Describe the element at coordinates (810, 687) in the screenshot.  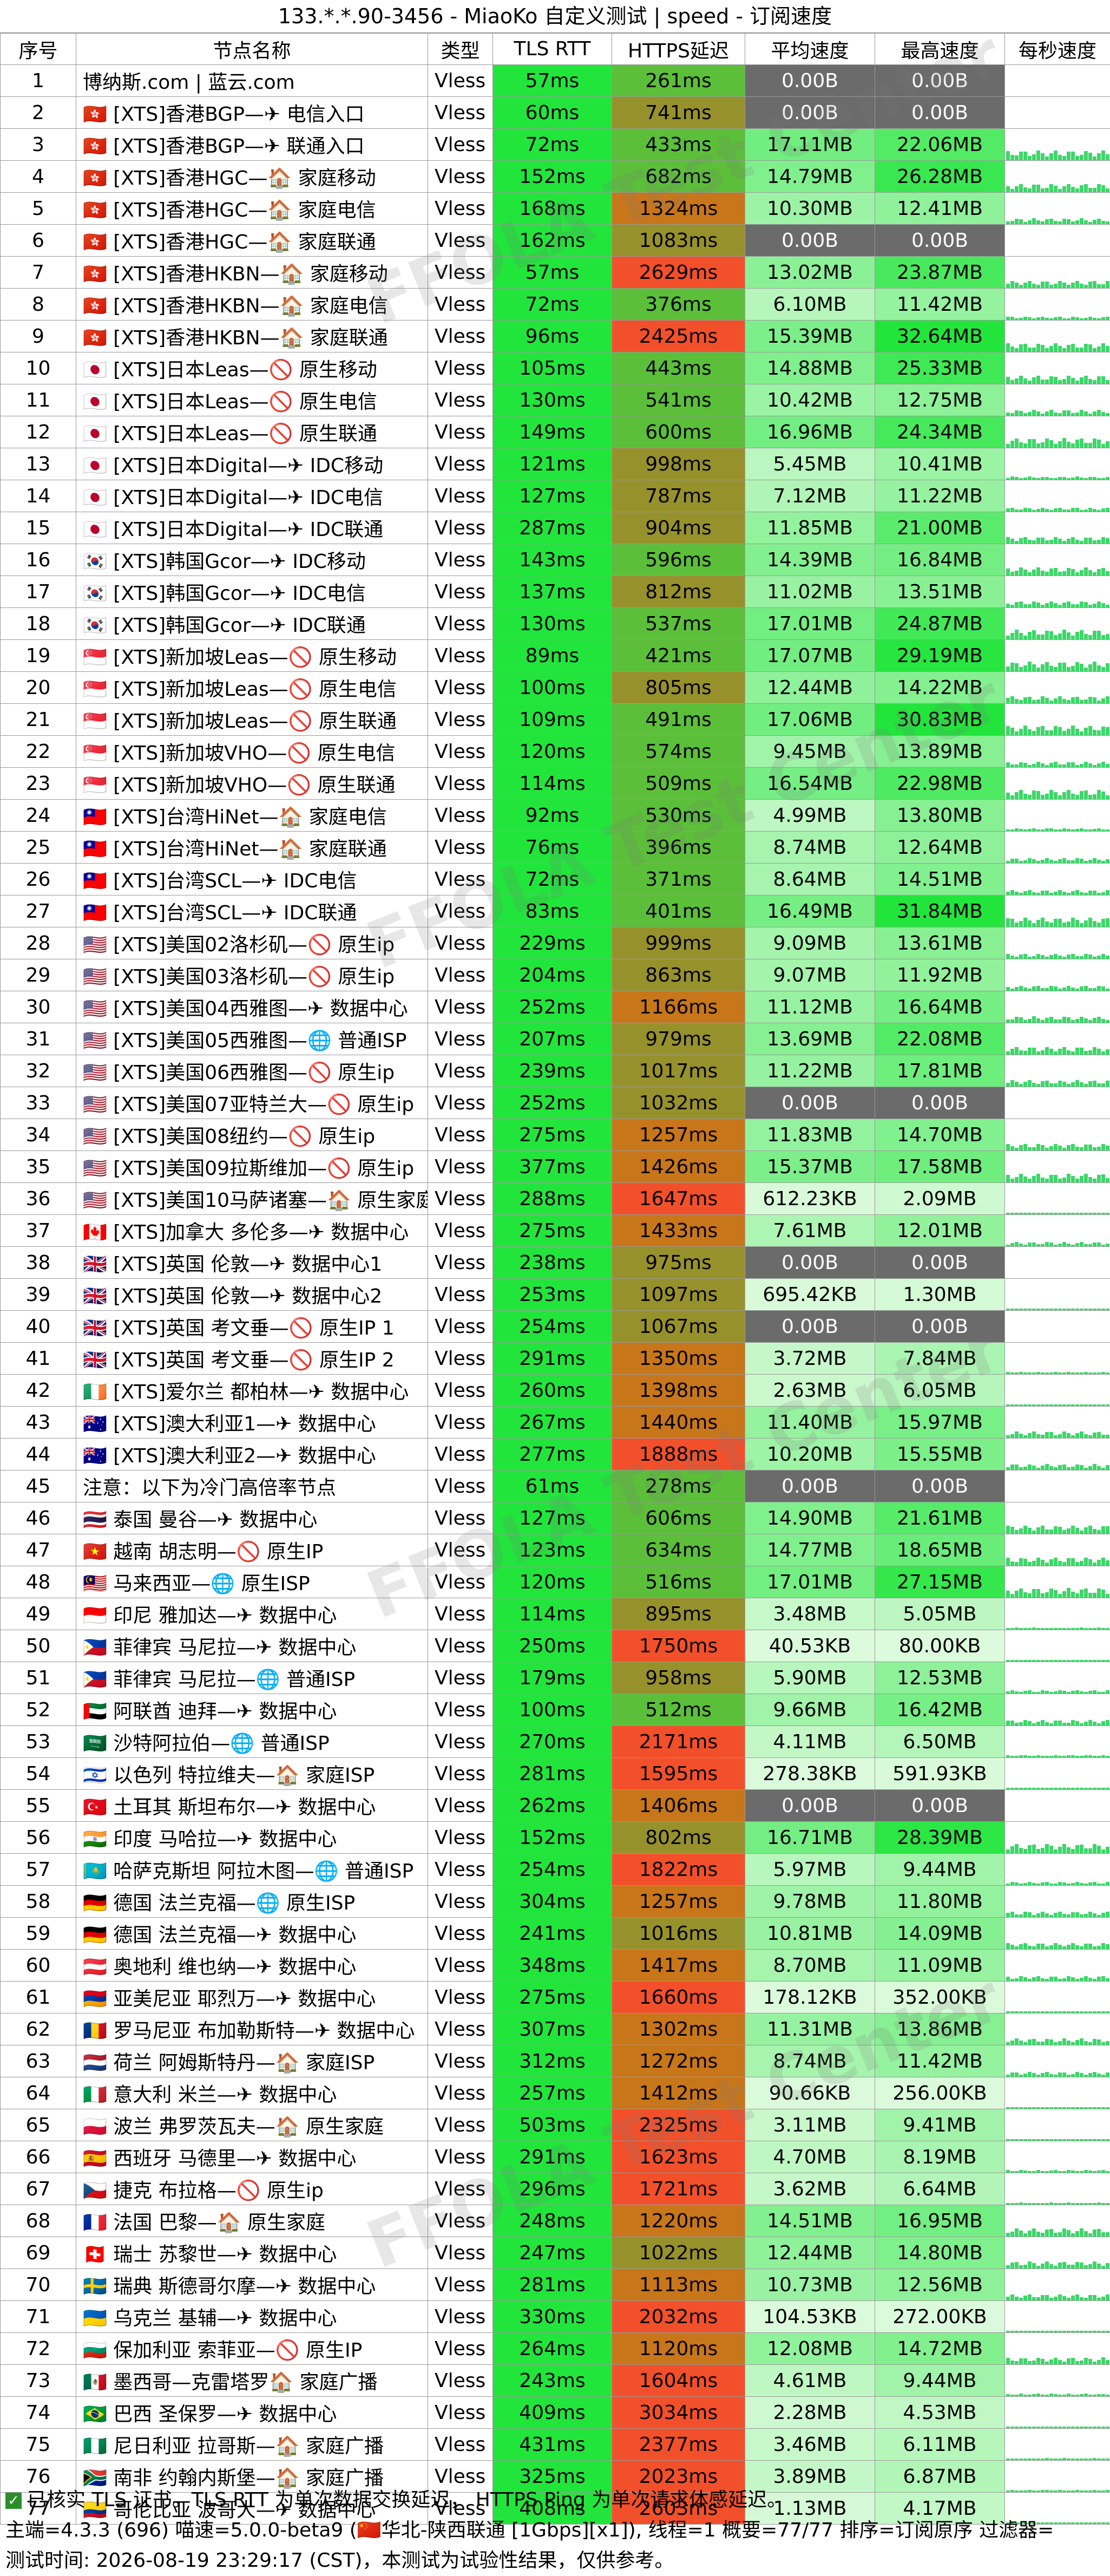
I see `avg-speed-cell: 12.44MB` at that location.